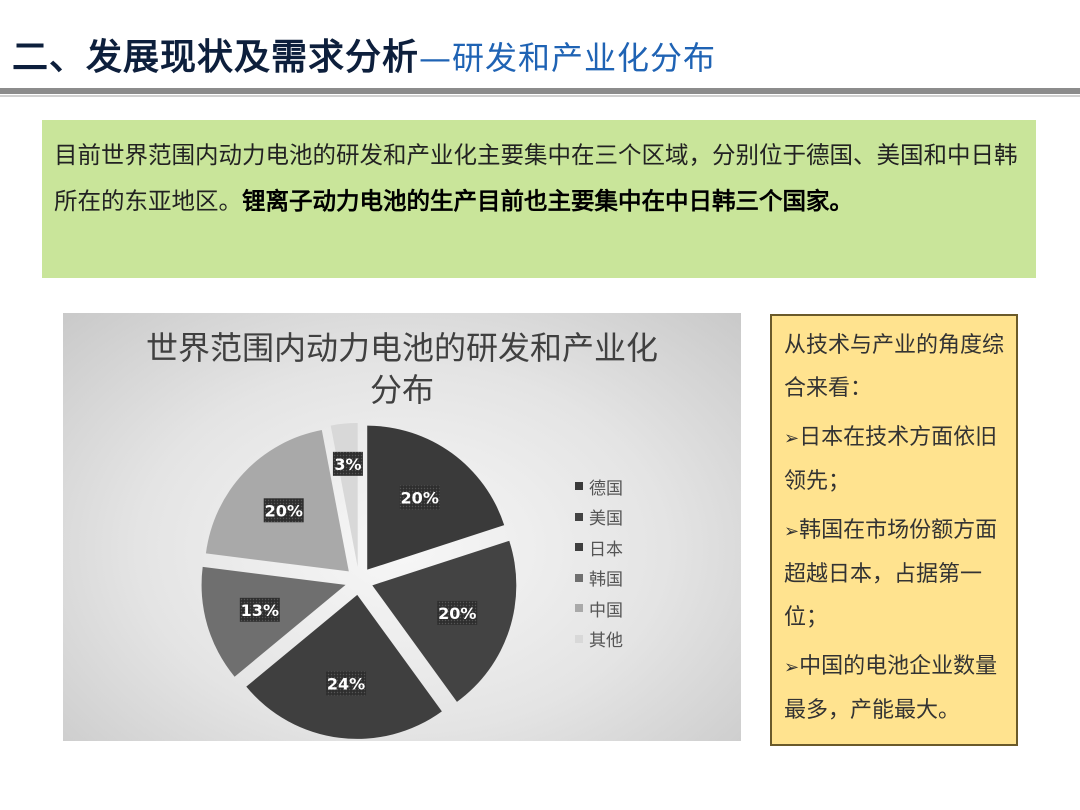  I want to click on page-title-sub: —研发和产业化分布, so click(568, 58).